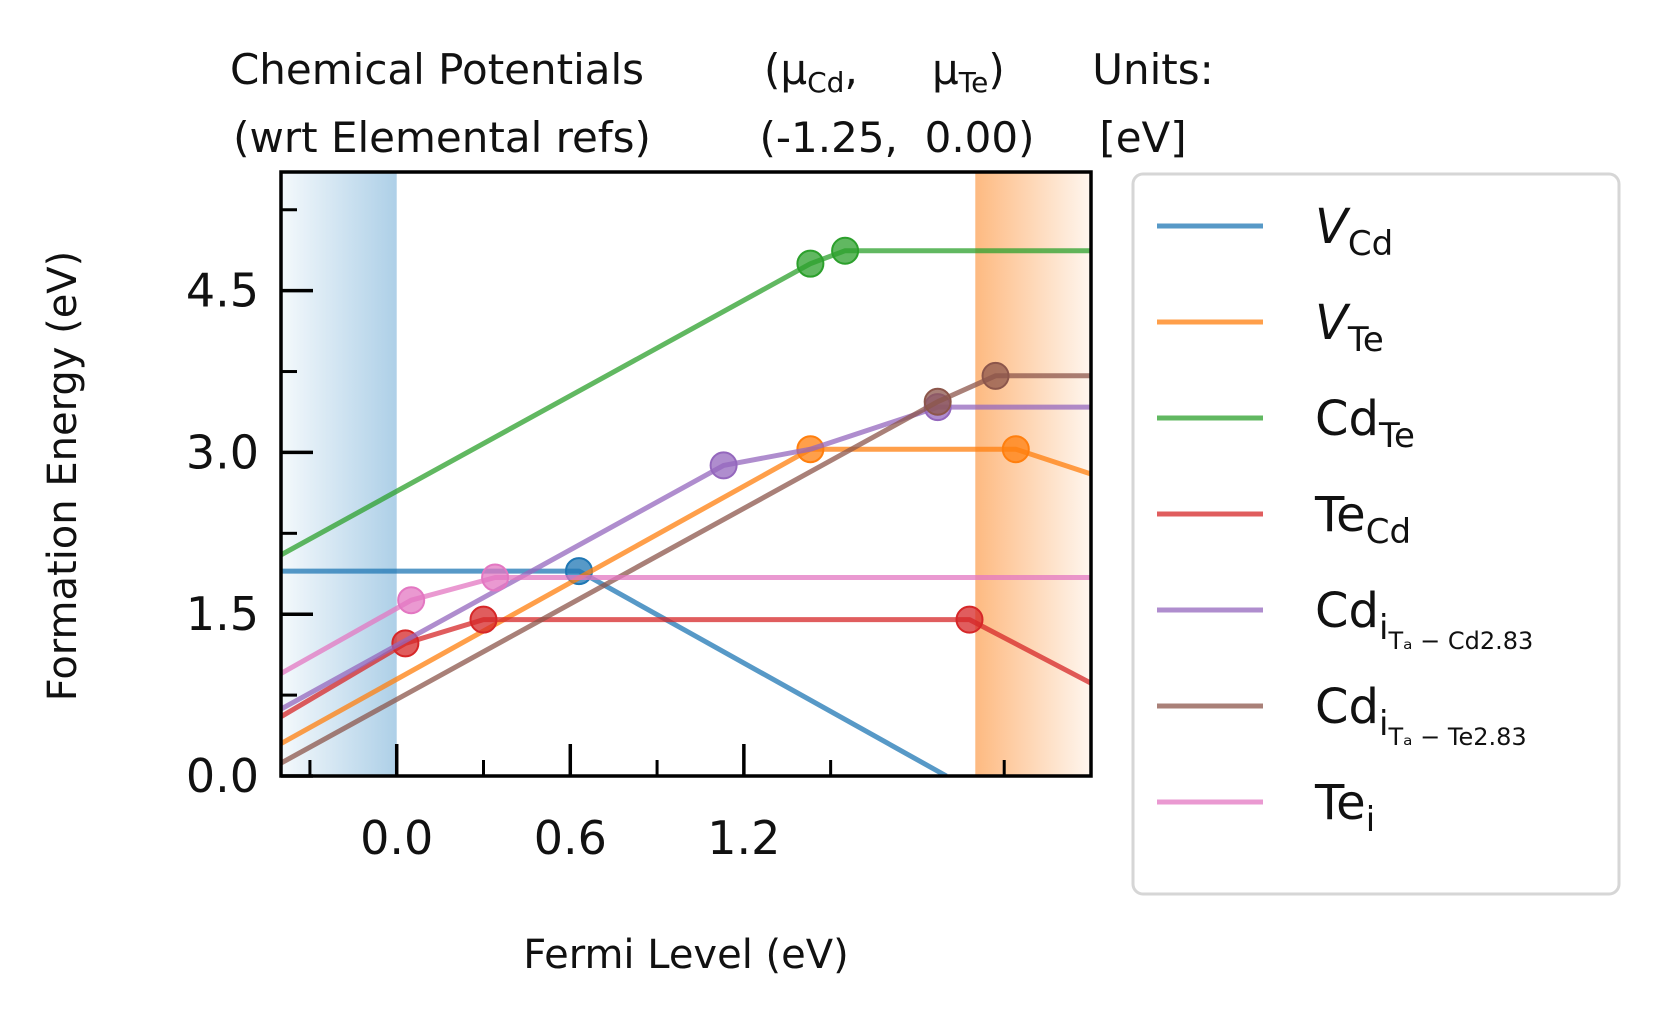  I want to click on legend-label-2: CdTe, so click(1365, 423).